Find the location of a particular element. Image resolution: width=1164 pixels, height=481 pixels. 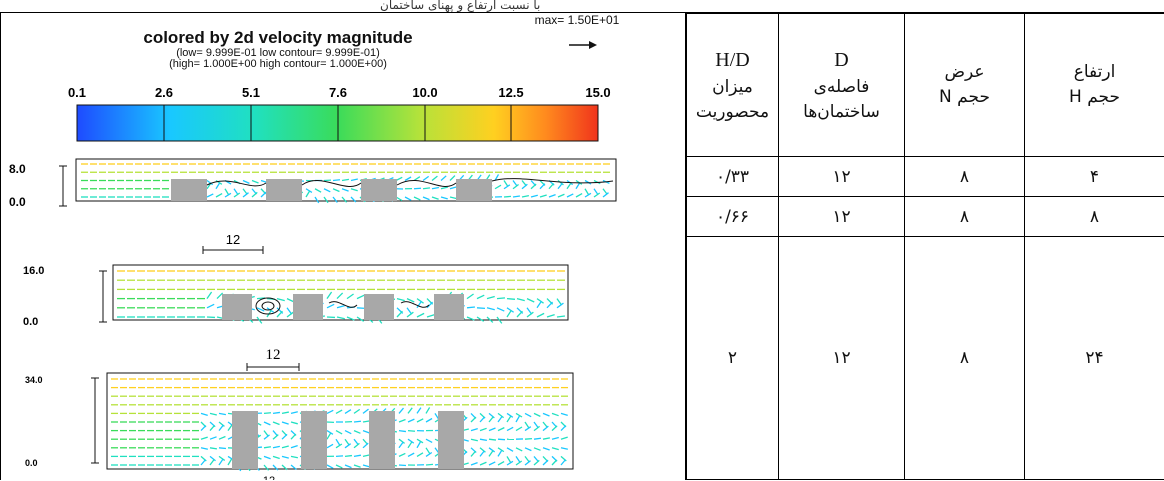

panel-1-ymin: 0.0 is located at coordinates (17, 202).